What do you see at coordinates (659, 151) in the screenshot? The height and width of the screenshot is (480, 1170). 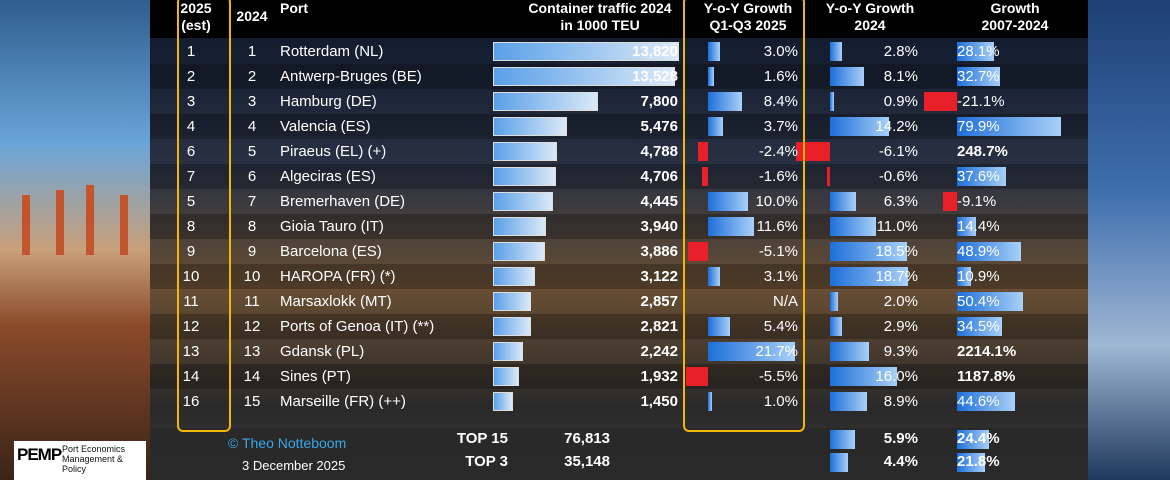 I see `teu-value: 4,788` at bounding box center [659, 151].